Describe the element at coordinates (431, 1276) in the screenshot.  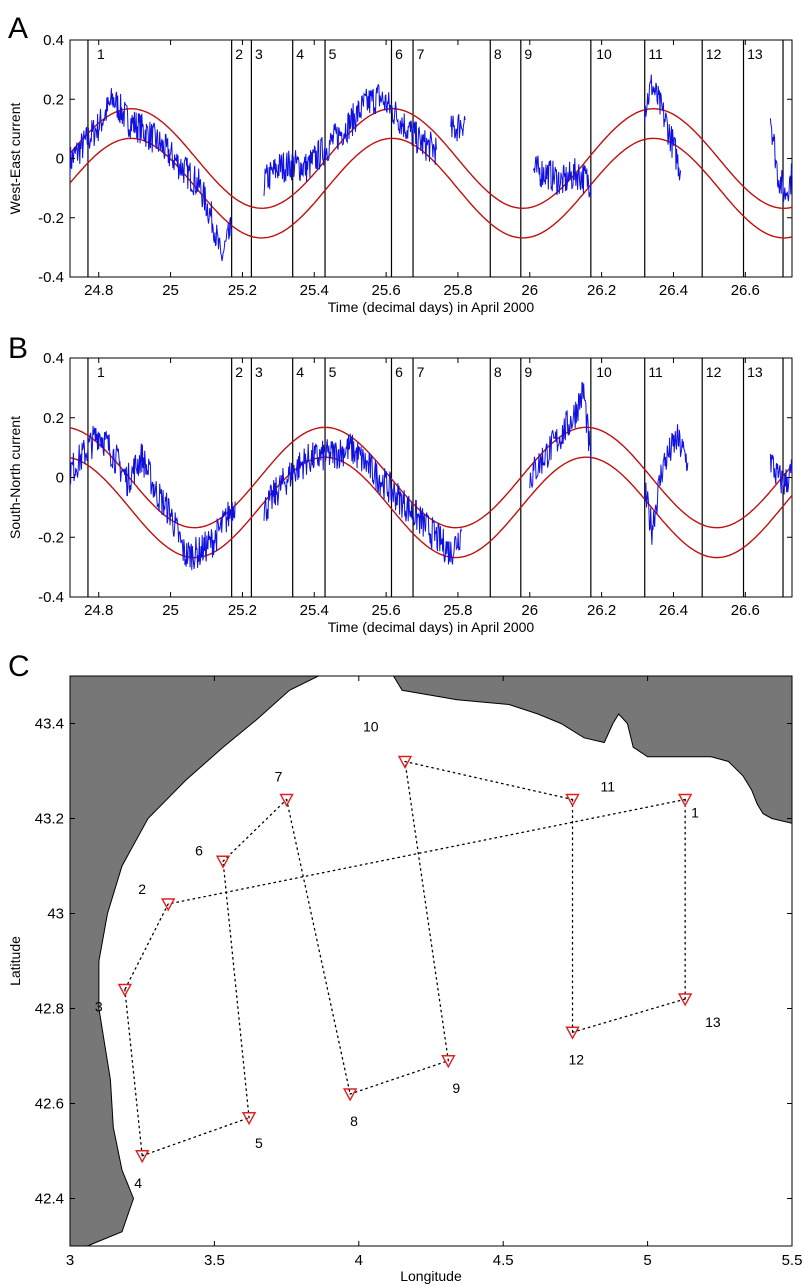
I see `x-axis-label: Longitude` at that location.